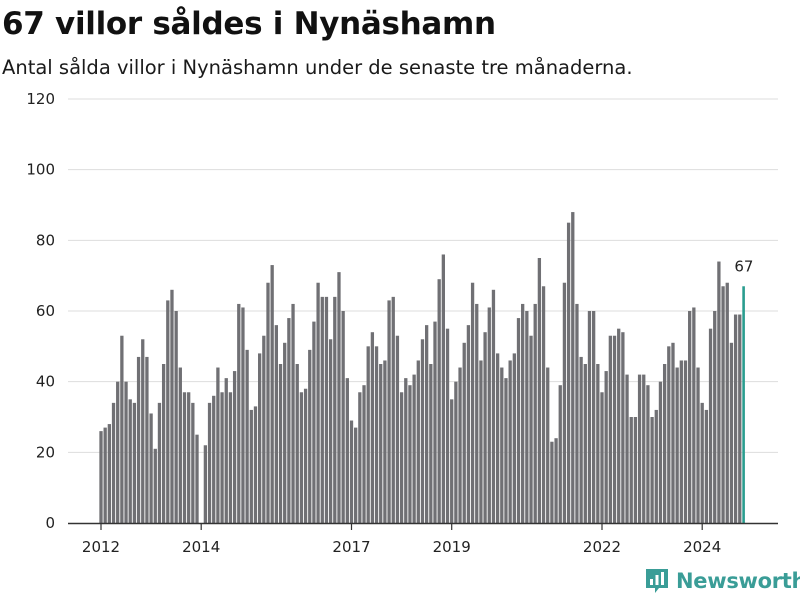 Image resolution: width=800 pixels, height=600 pixels. Describe the element at coordinates (40, 99) in the screenshot. I see `y-tick-label: 120` at that location.